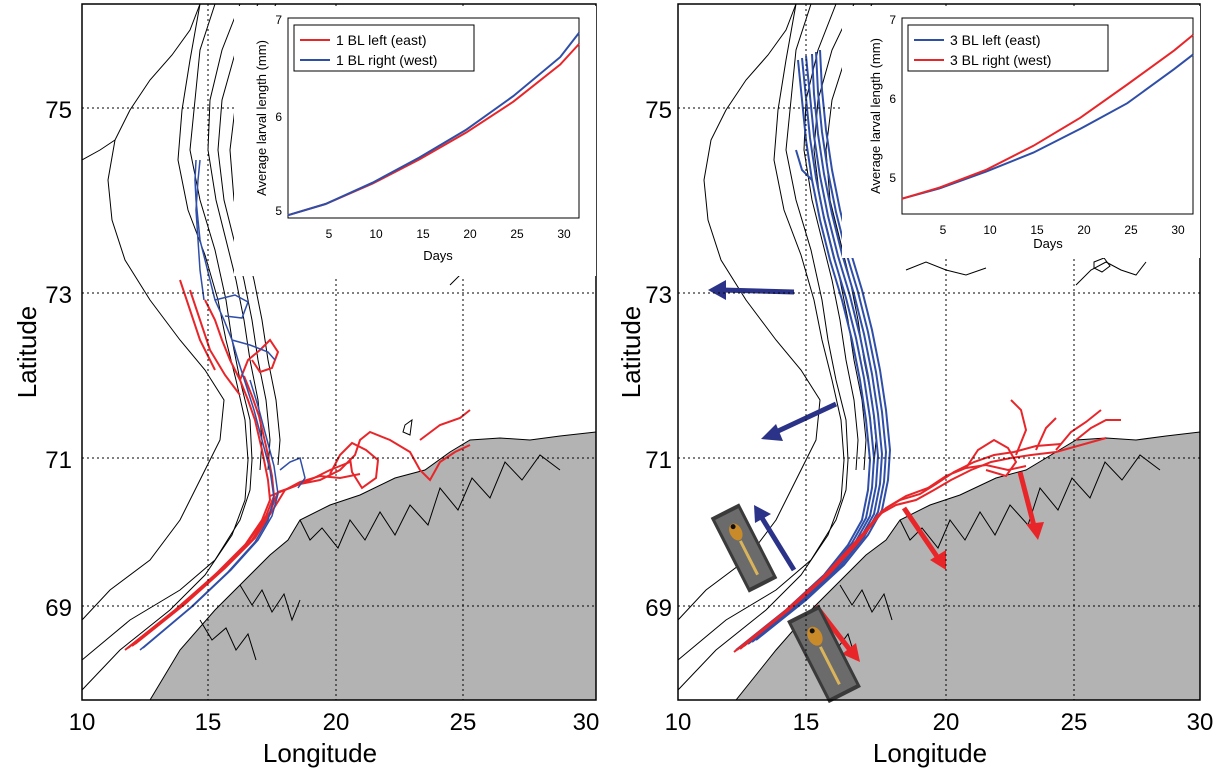 This screenshot has height=769, width=1232. Describe the element at coordinates (380, 557) in the screenshot. I see `fjord-contours` at that location.